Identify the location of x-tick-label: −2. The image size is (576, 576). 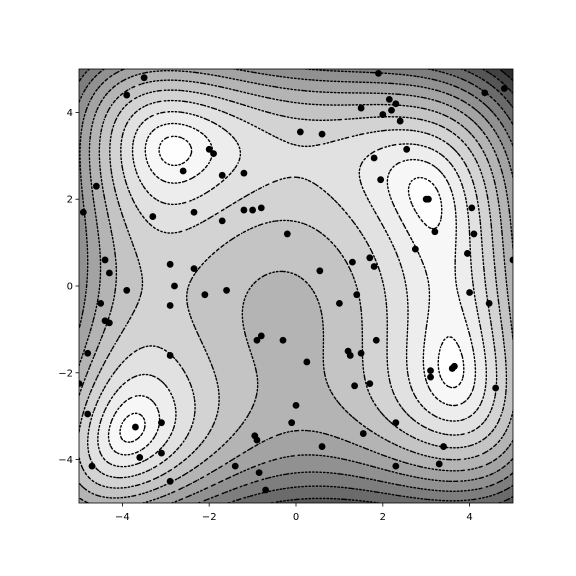
(209, 517).